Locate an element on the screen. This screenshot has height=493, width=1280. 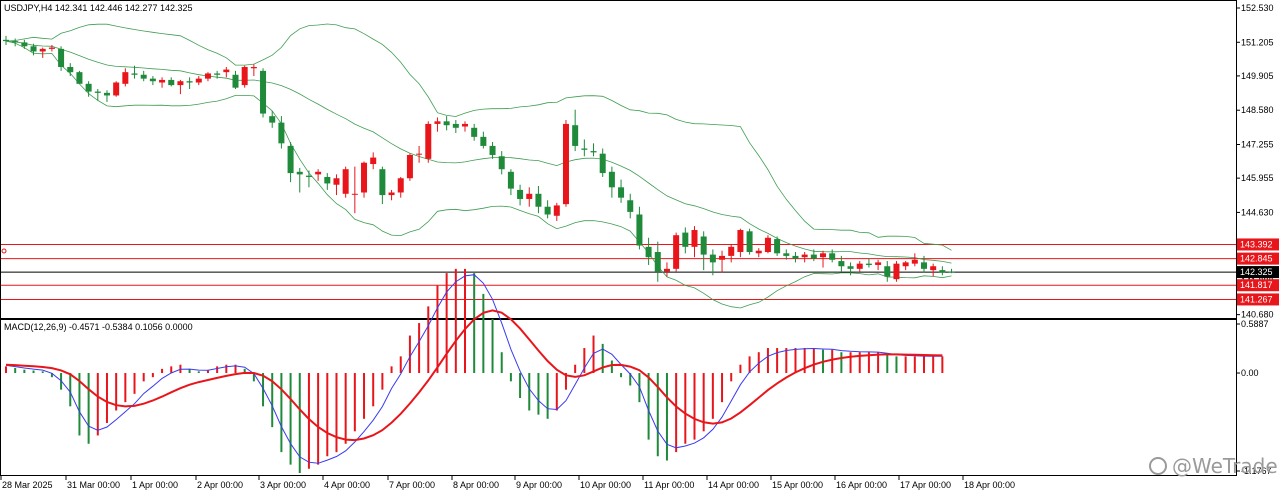
level-anchor-marker is located at coordinates (4, 251).